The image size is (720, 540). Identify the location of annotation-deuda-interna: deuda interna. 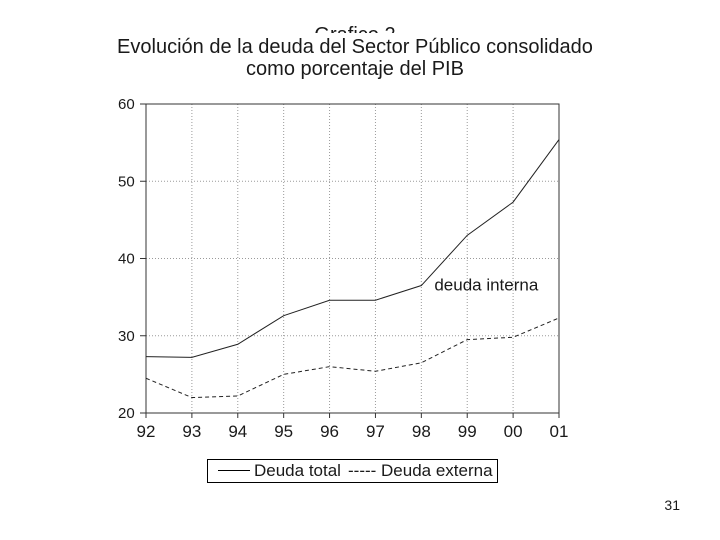
(486, 285).